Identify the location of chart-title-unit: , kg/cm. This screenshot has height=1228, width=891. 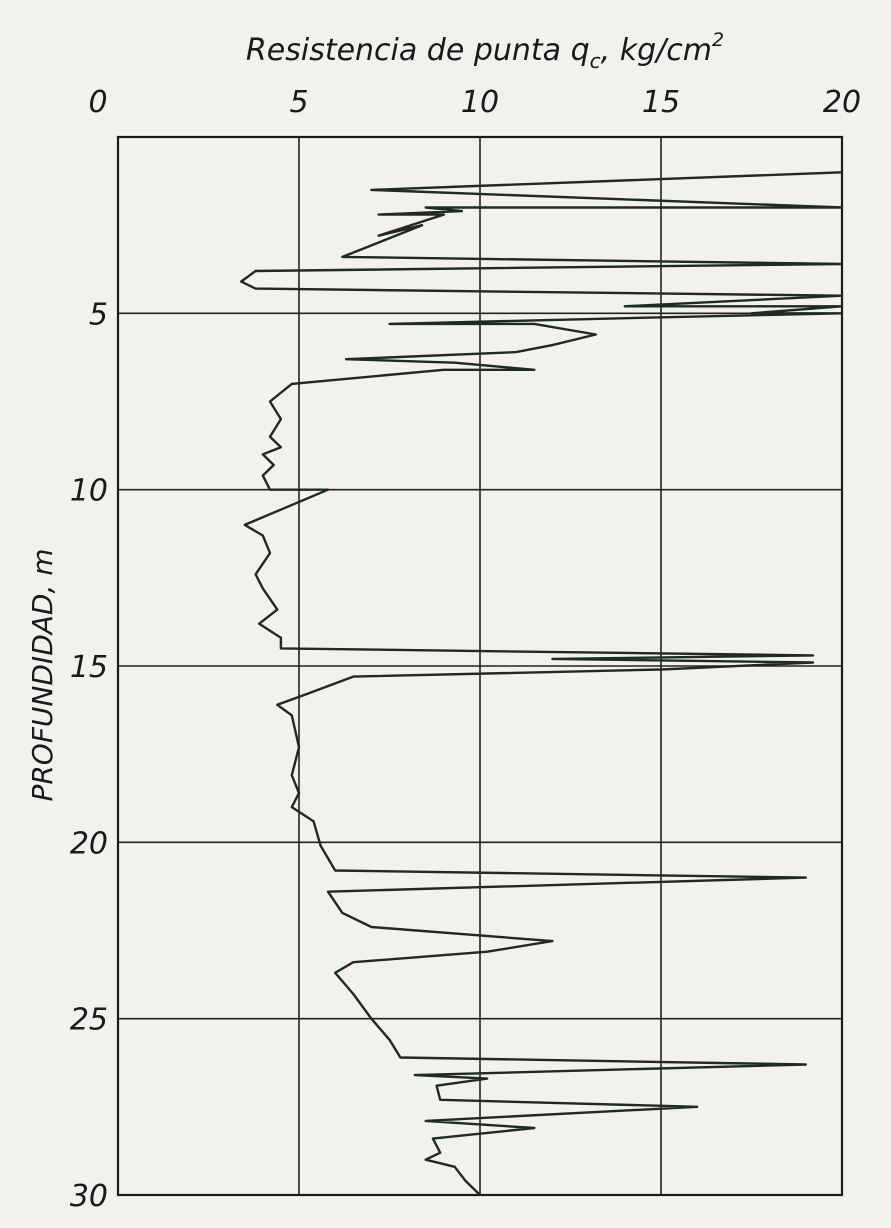
(656, 50).